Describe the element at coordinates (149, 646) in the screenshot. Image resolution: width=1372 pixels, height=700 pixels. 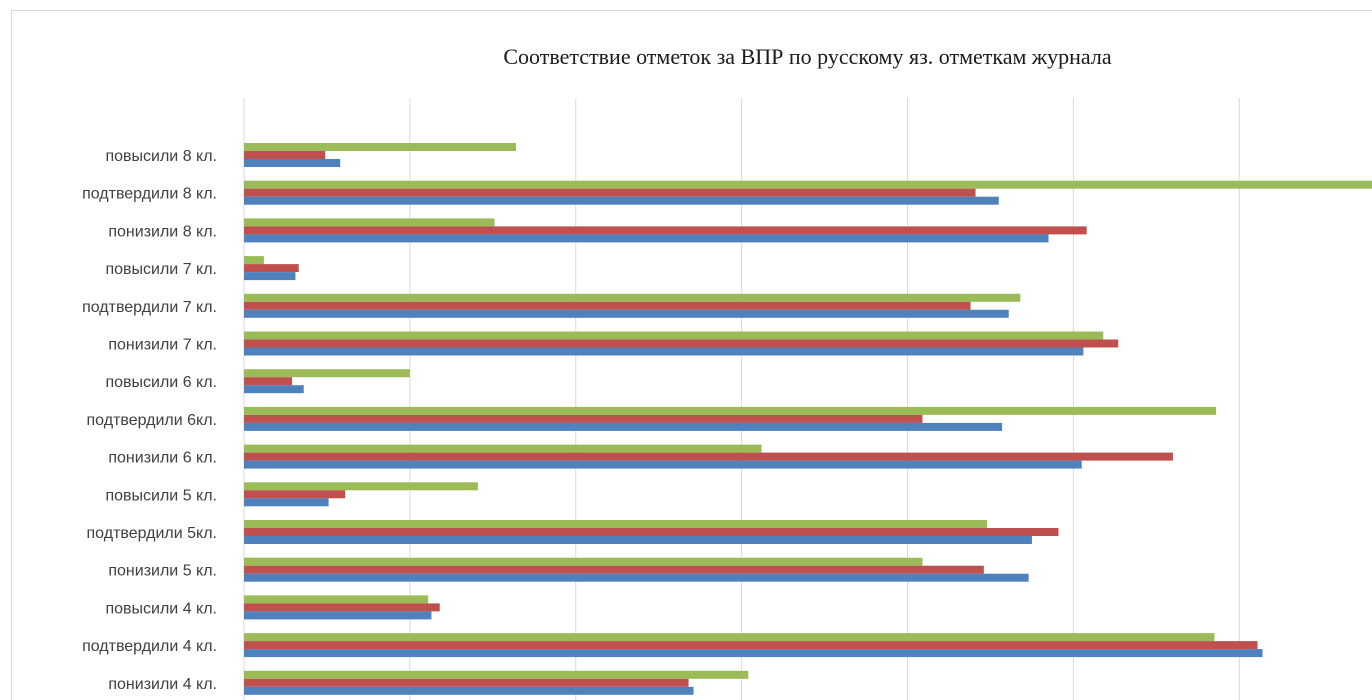
I see `category-label: подтвердили 4 кл.` at that location.